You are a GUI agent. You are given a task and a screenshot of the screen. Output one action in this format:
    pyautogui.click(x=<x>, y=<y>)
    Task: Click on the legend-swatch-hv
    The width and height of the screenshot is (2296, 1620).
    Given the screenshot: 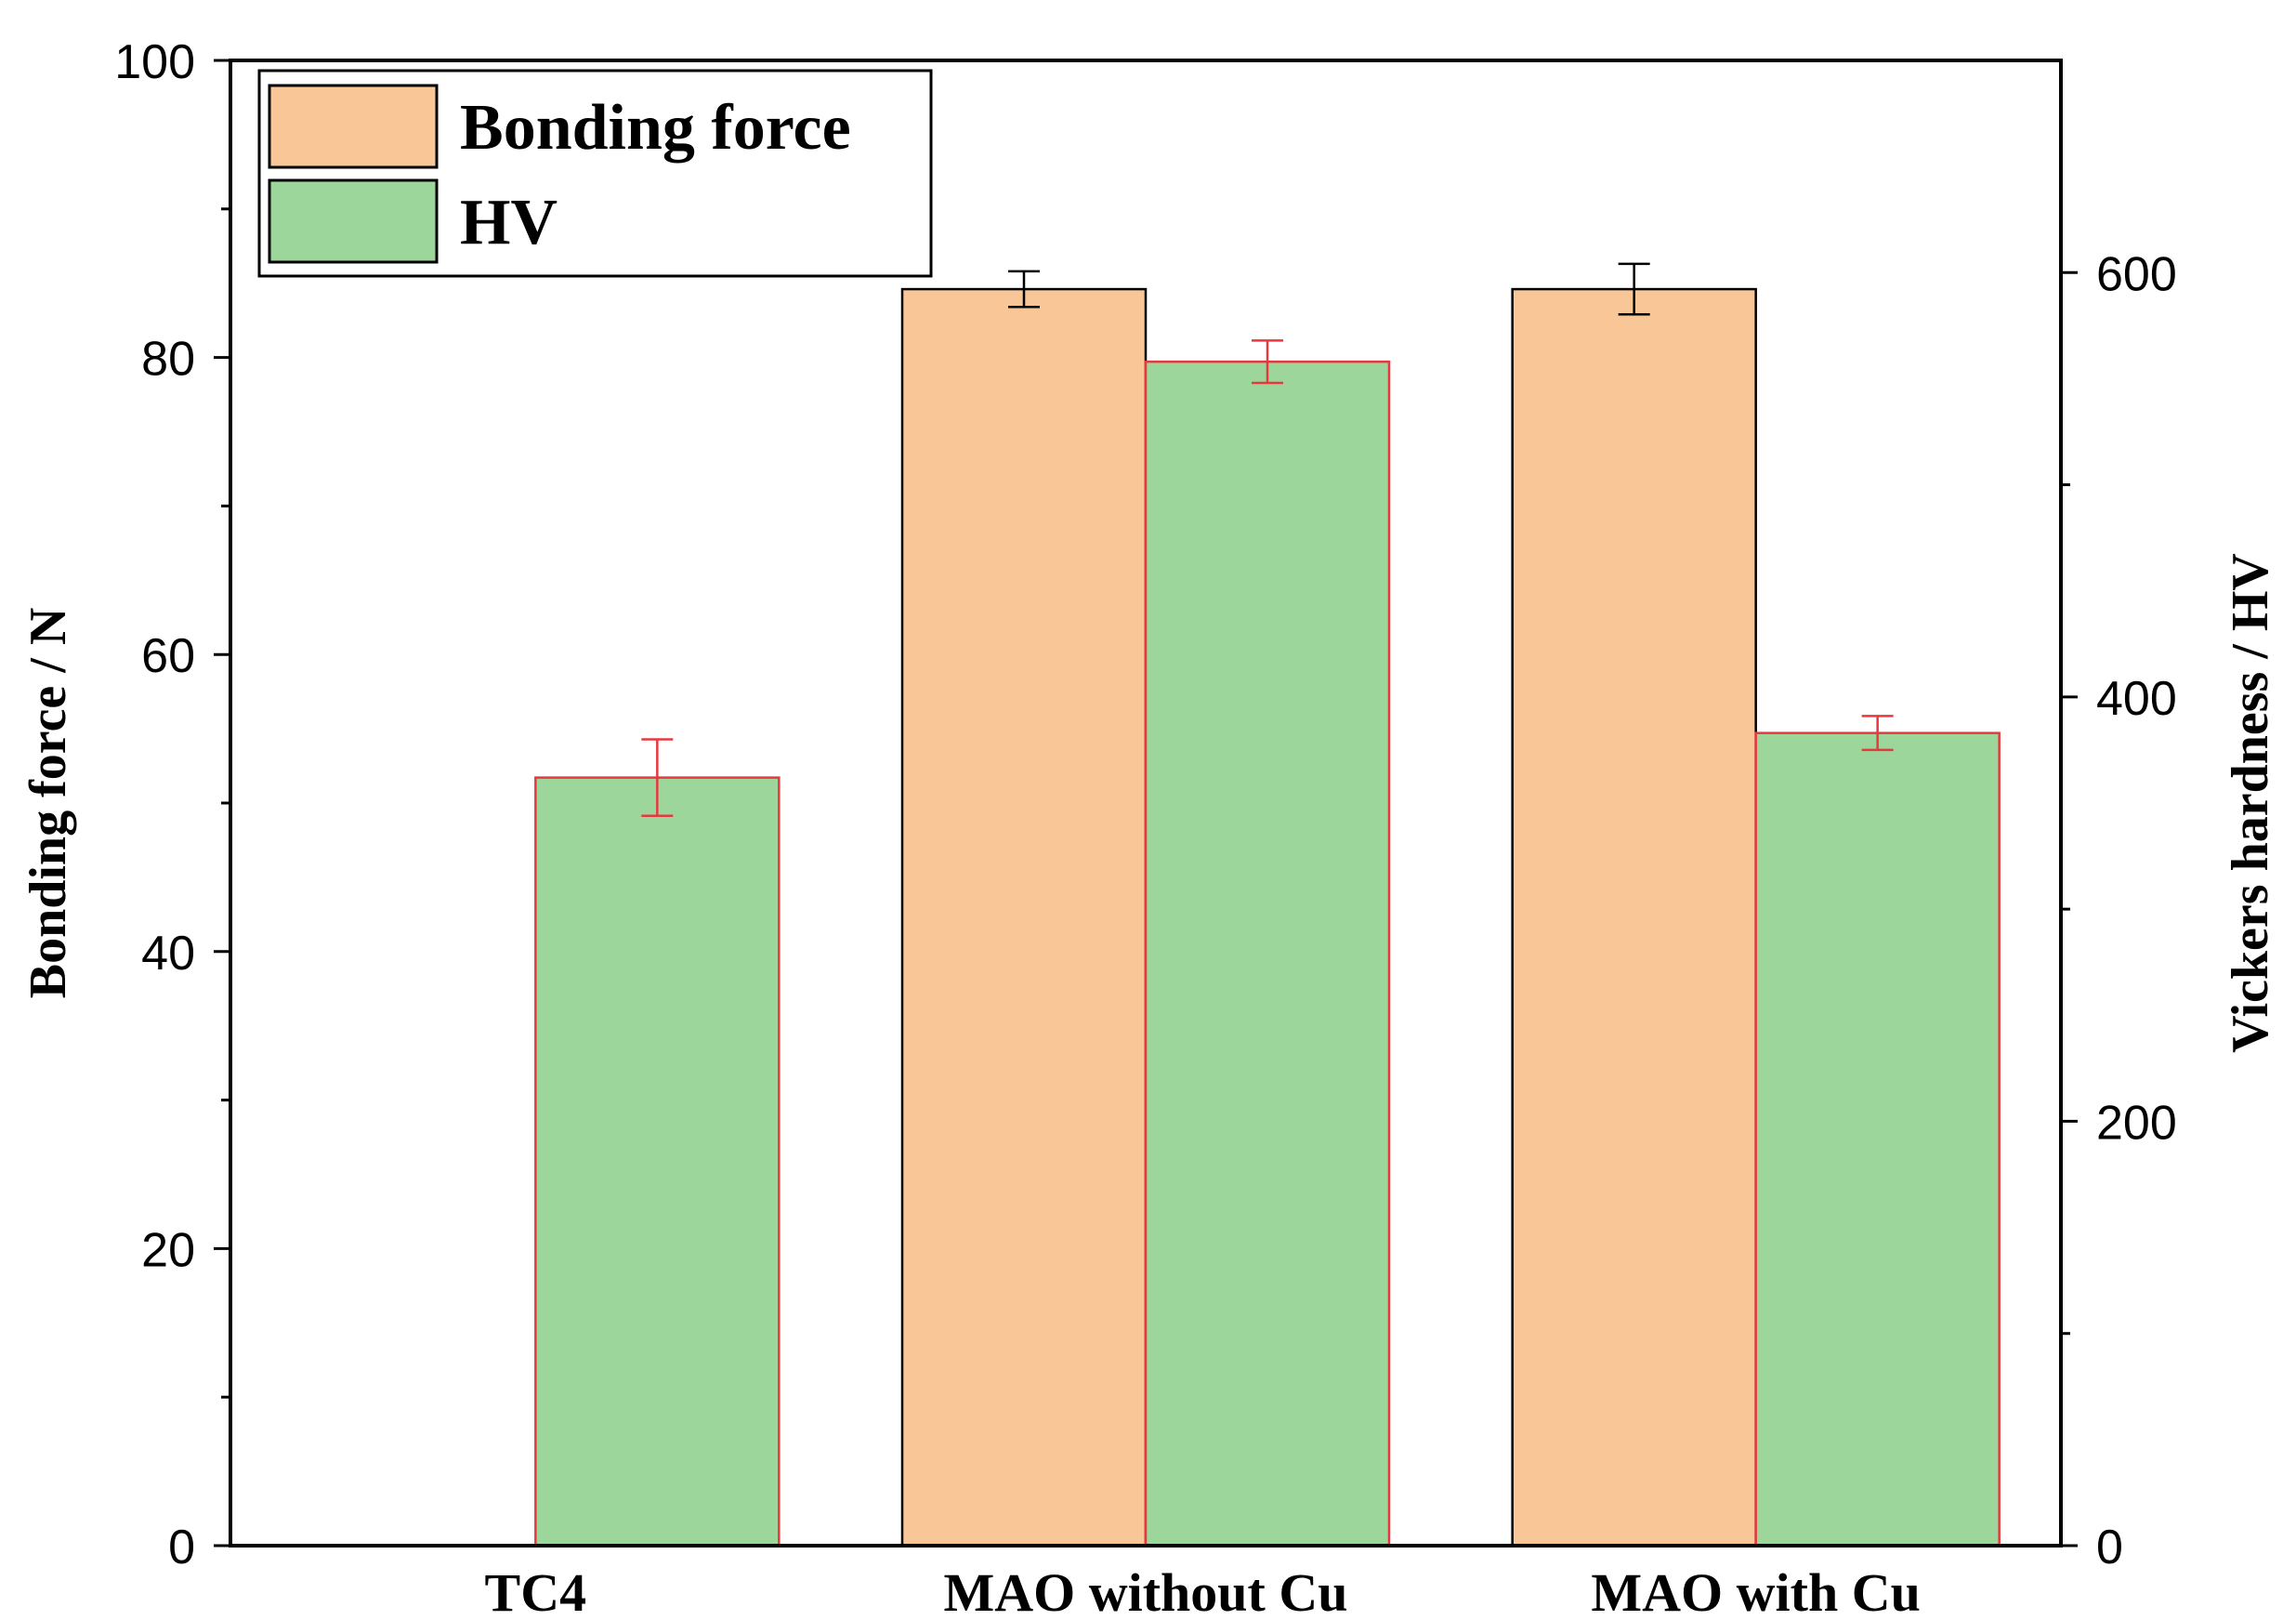 What is the action you would take?
    pyautogui.click(x=353, y=221)
    